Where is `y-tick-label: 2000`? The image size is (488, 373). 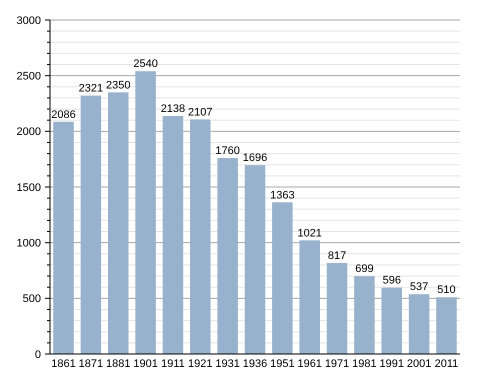 y-tick-label: 2000 is located at coordinates (28, 132).